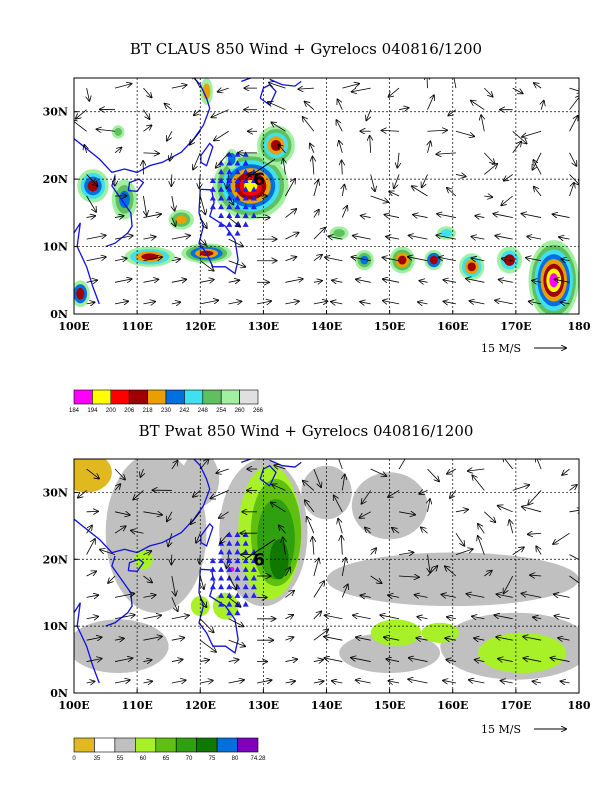 The width and height of the screenshot is (612, 792). What do you see at coordinates (258, 759) in the screenshot?
I see `colorbar-label-8: 74.28` at bounding box center [258, 759].